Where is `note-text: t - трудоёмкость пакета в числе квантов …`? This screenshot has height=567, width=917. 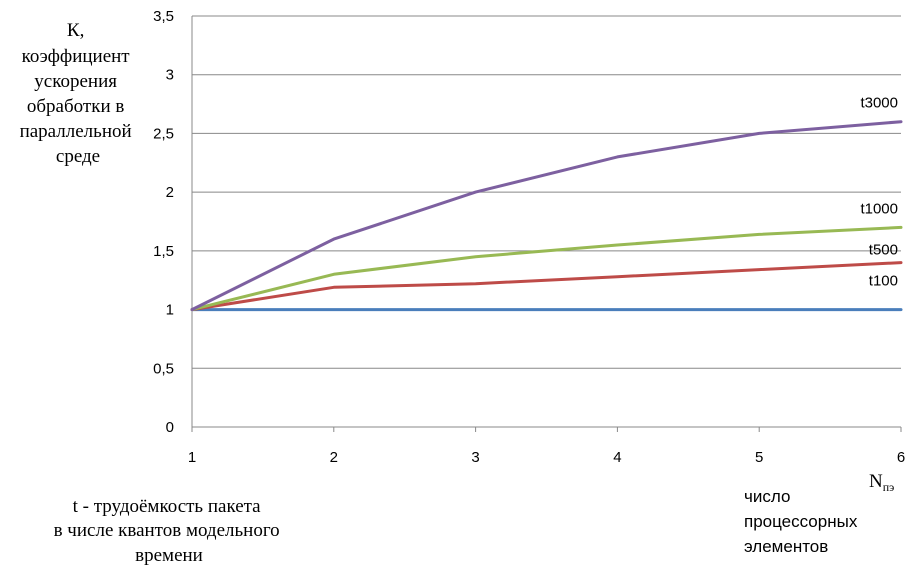 note-text: t - трудоёмкость пакета в числе квантов … is located at coordinates (169, 531).